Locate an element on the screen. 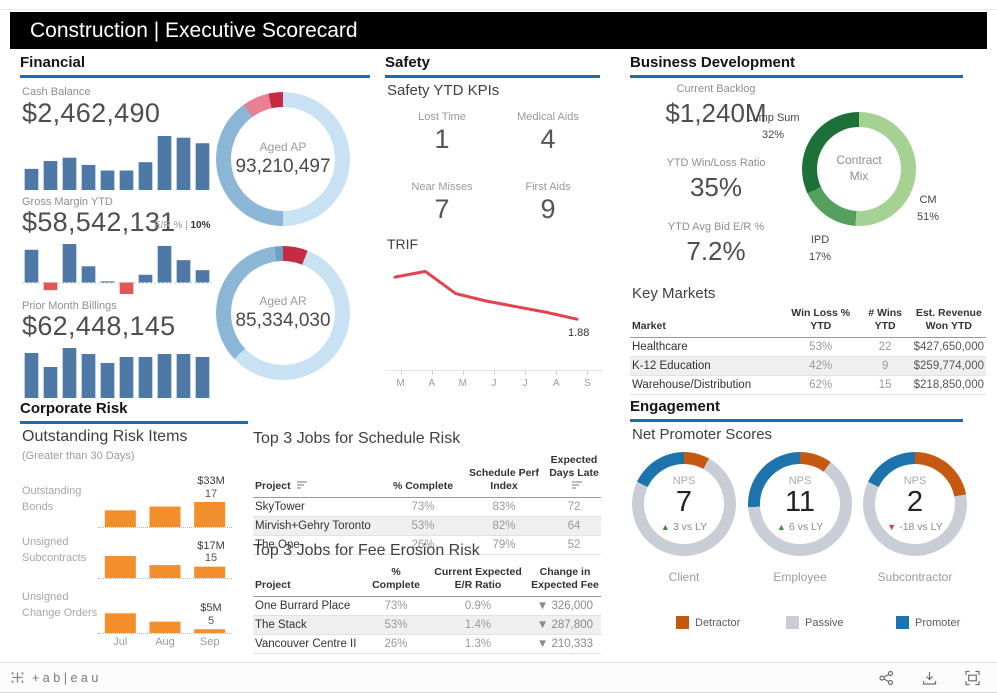 This screenshot has width=997, height=693. nps-gauge-employee-center: NPS 11 ▲ 6 vs LY is located at coordinates (800, 504).